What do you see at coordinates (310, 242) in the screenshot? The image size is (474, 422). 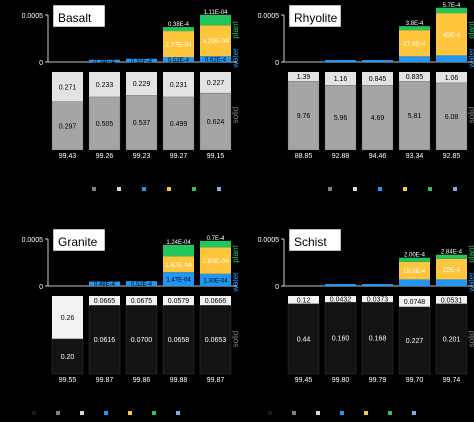 I see `chart-title: Schist` at bounding box center [310, 242].